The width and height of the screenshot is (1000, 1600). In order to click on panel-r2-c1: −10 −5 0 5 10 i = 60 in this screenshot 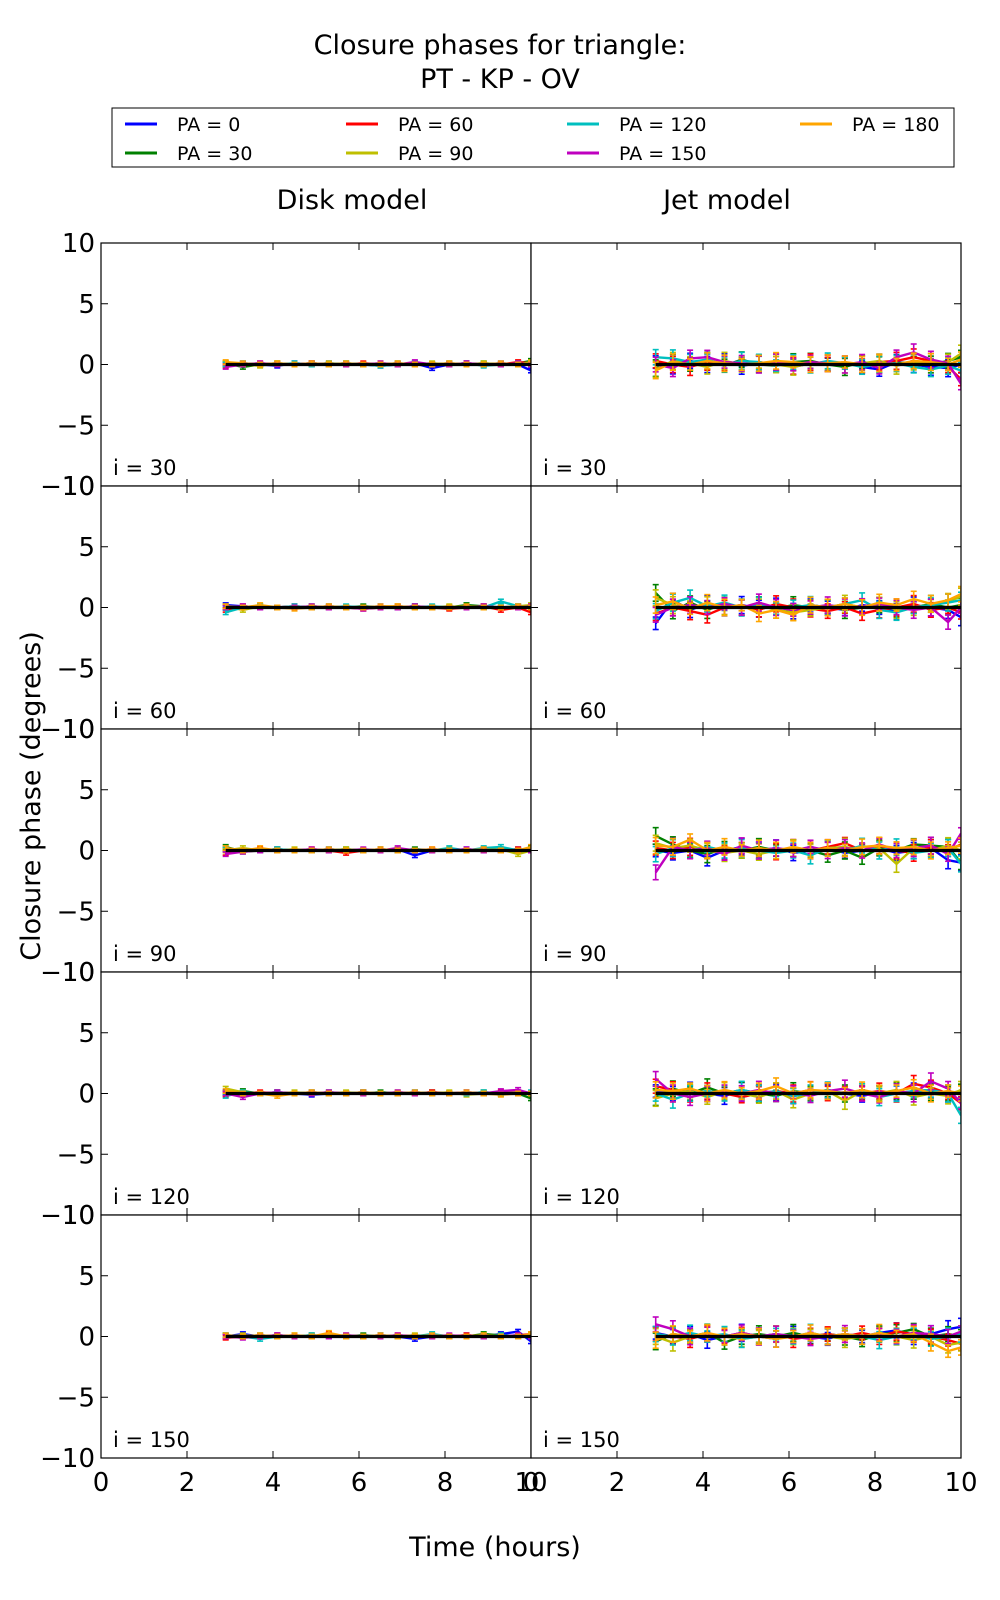, I will do `click(286, 608)`.